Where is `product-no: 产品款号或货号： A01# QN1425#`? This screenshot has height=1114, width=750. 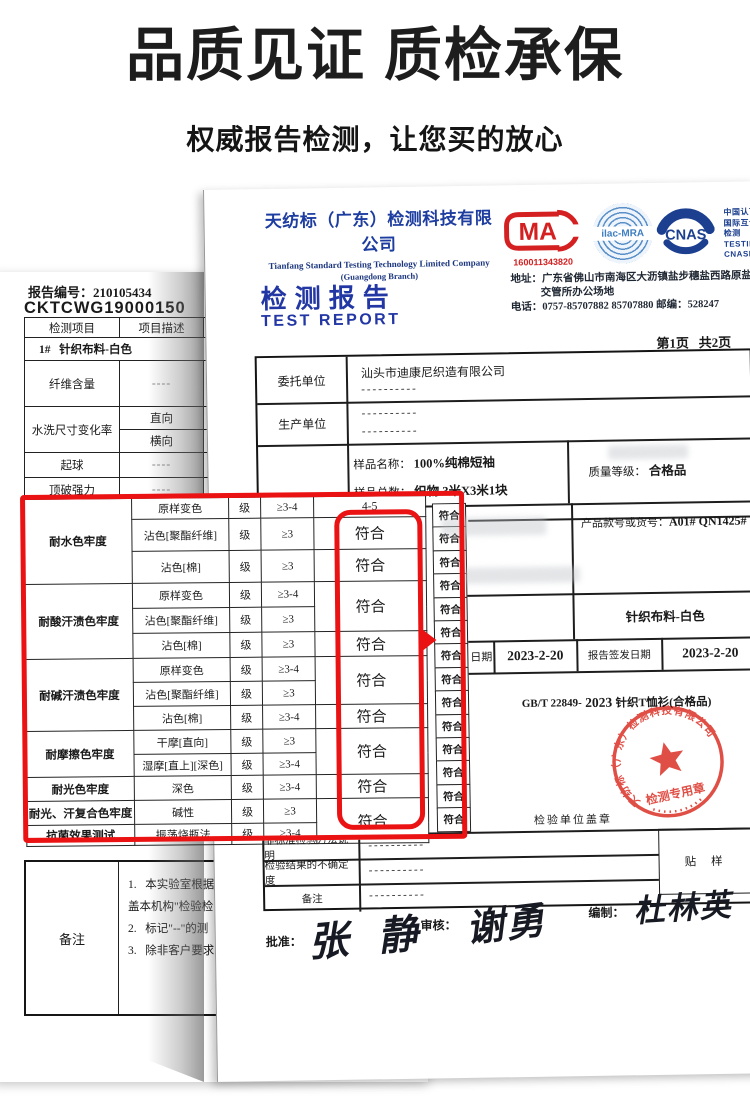
product-no: 产品款号或货号： A01# QN1425# is located at coordinates (663, 522).